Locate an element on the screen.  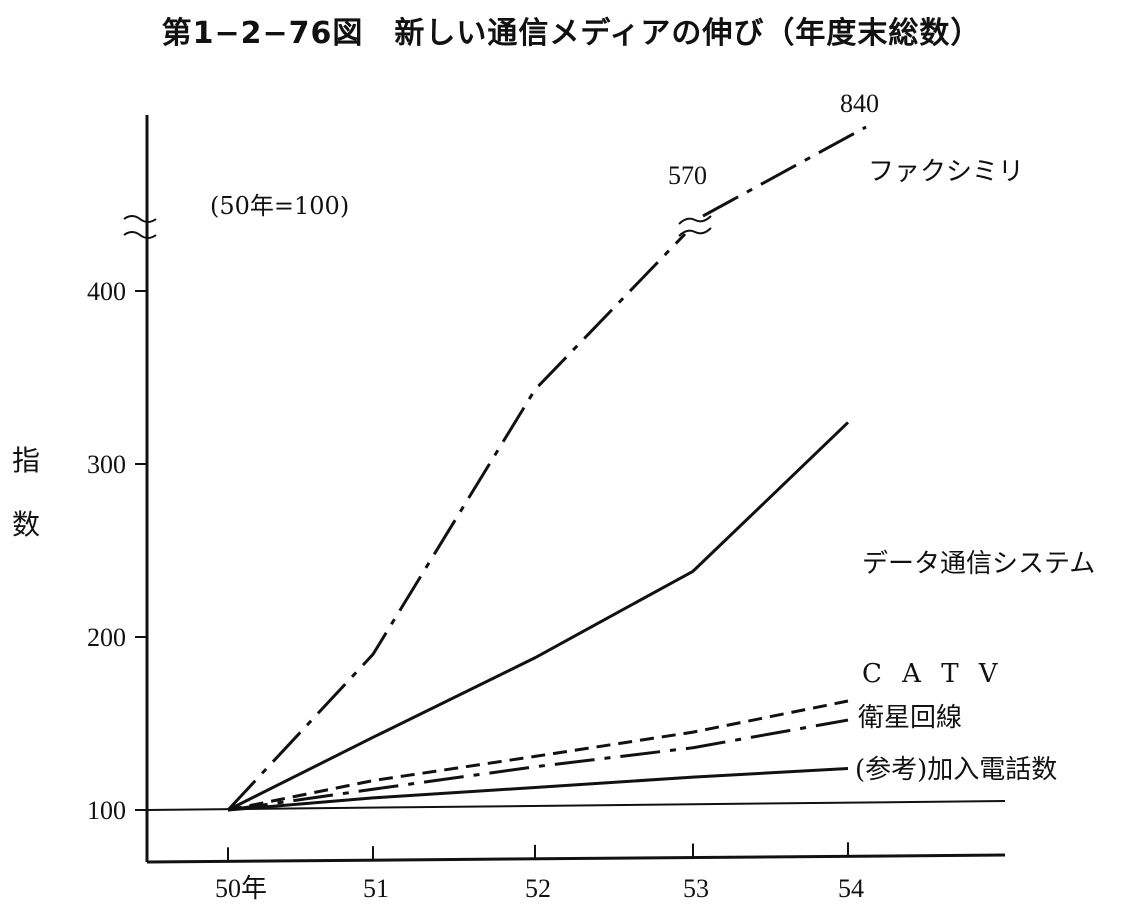
x-axis-line is located at coordinates (576, 858).